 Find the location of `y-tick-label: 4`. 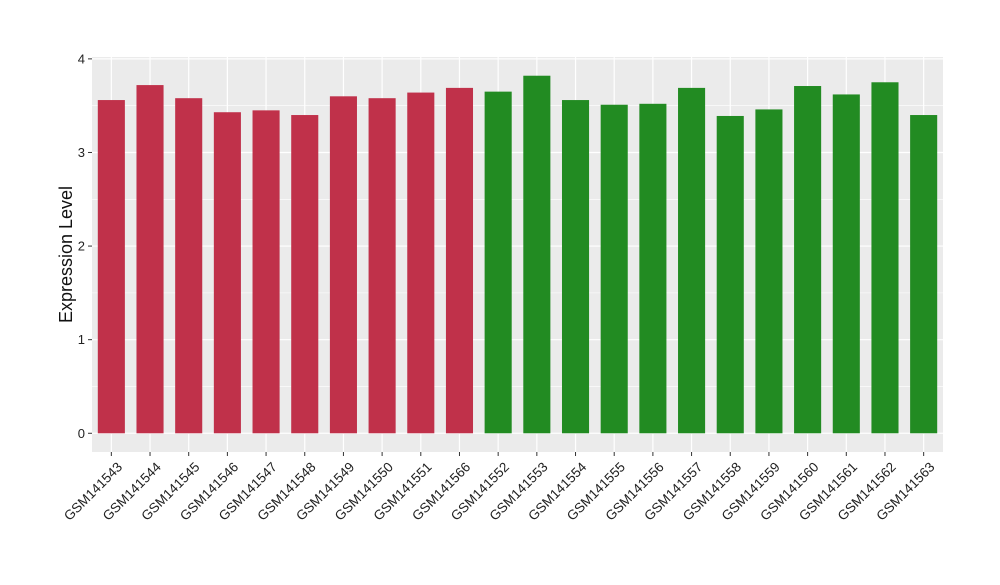

y-tick-label: 4 is located at coordinates (81, 58).